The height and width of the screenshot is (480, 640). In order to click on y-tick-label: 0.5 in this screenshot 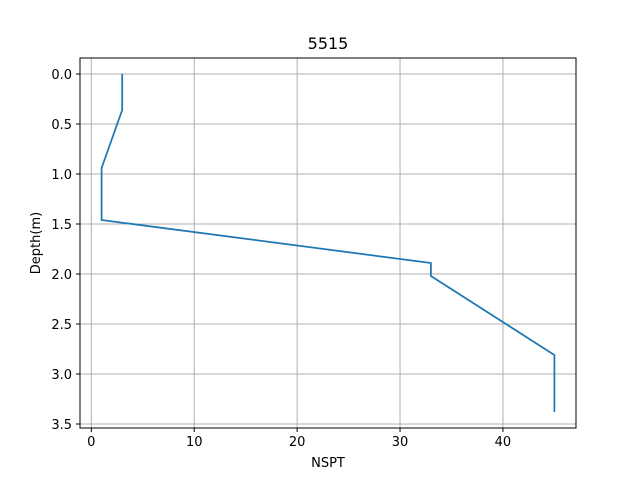, I will do `click(61, 125)`.